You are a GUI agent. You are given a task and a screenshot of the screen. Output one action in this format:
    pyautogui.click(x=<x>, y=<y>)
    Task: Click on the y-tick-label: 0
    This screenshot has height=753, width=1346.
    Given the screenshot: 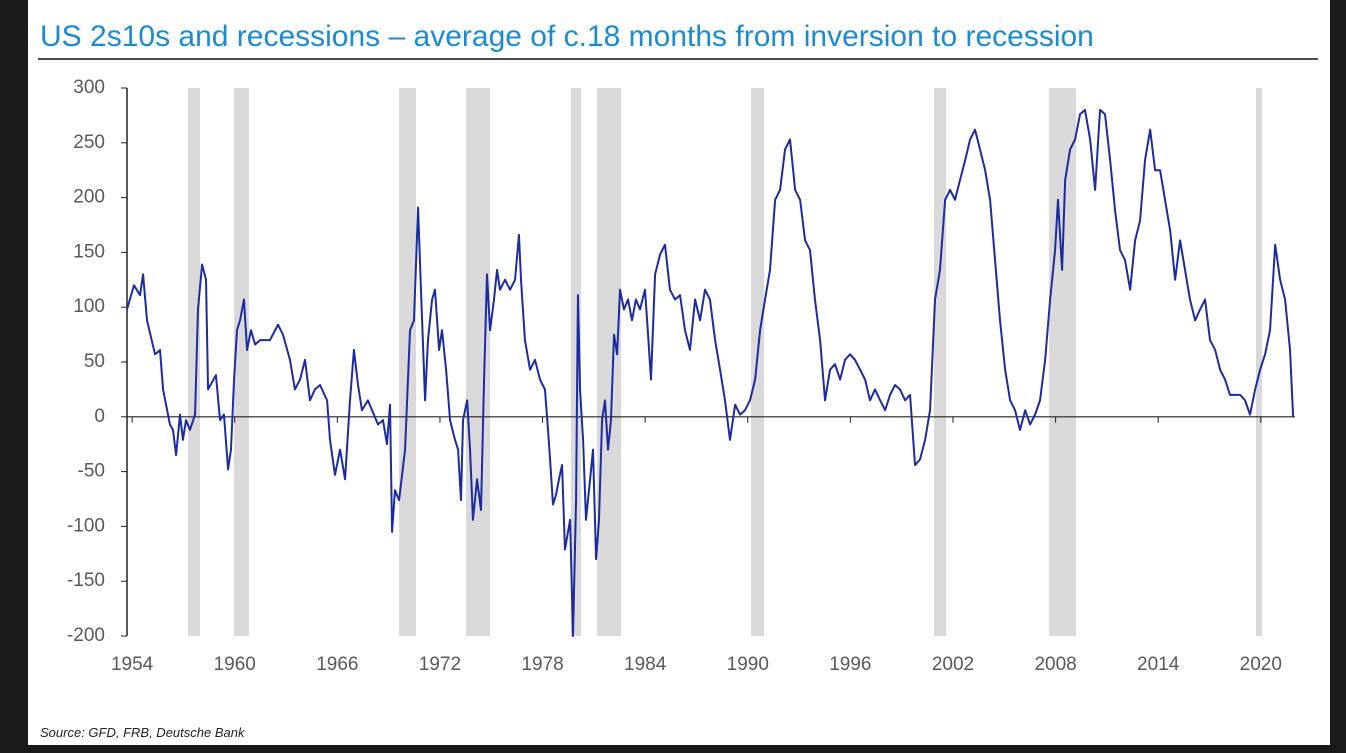 What is the action you would take?
    pyautogui.click(x=99, y=416)
    